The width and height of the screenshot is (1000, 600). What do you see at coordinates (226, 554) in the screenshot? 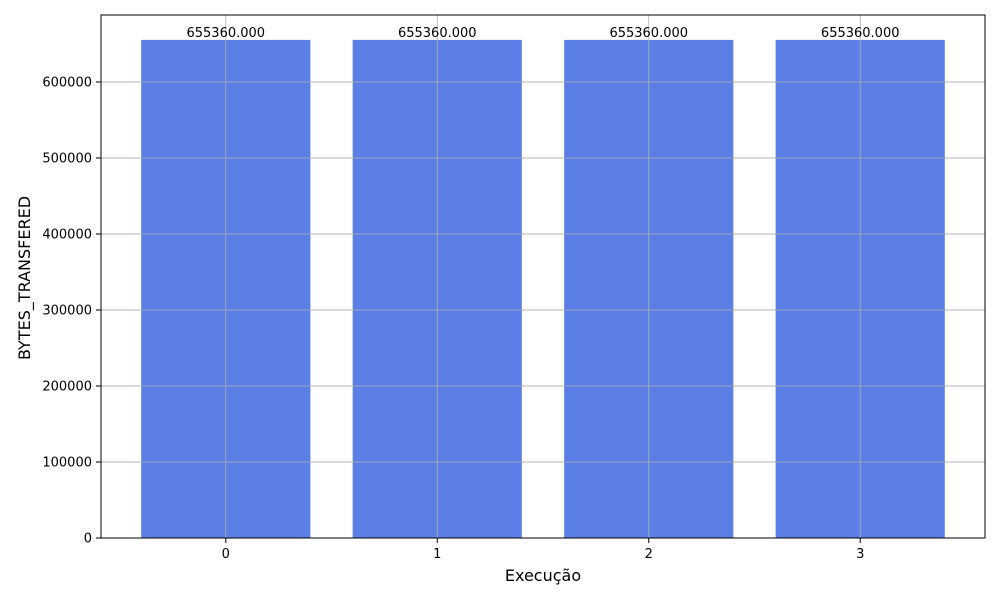
I see `x-tick-label: 0` at bounding box center [226, 554].